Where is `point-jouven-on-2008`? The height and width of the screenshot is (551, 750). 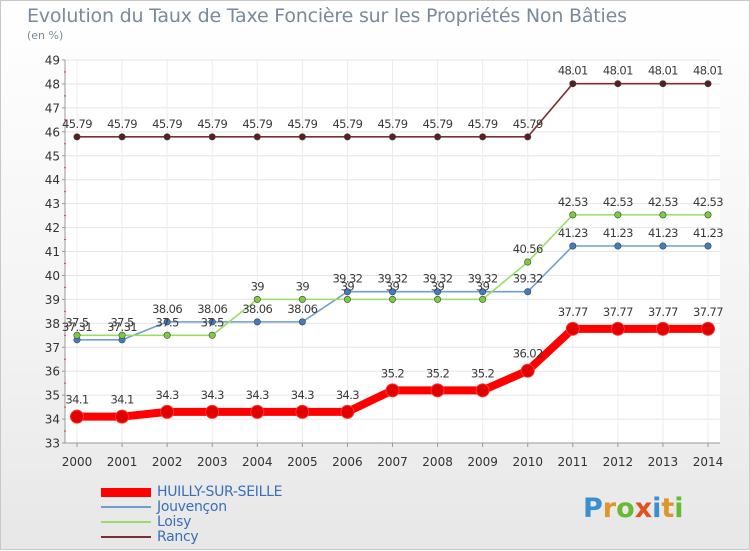 point-jouven-on-2008 is located at coordinates (438, 292).